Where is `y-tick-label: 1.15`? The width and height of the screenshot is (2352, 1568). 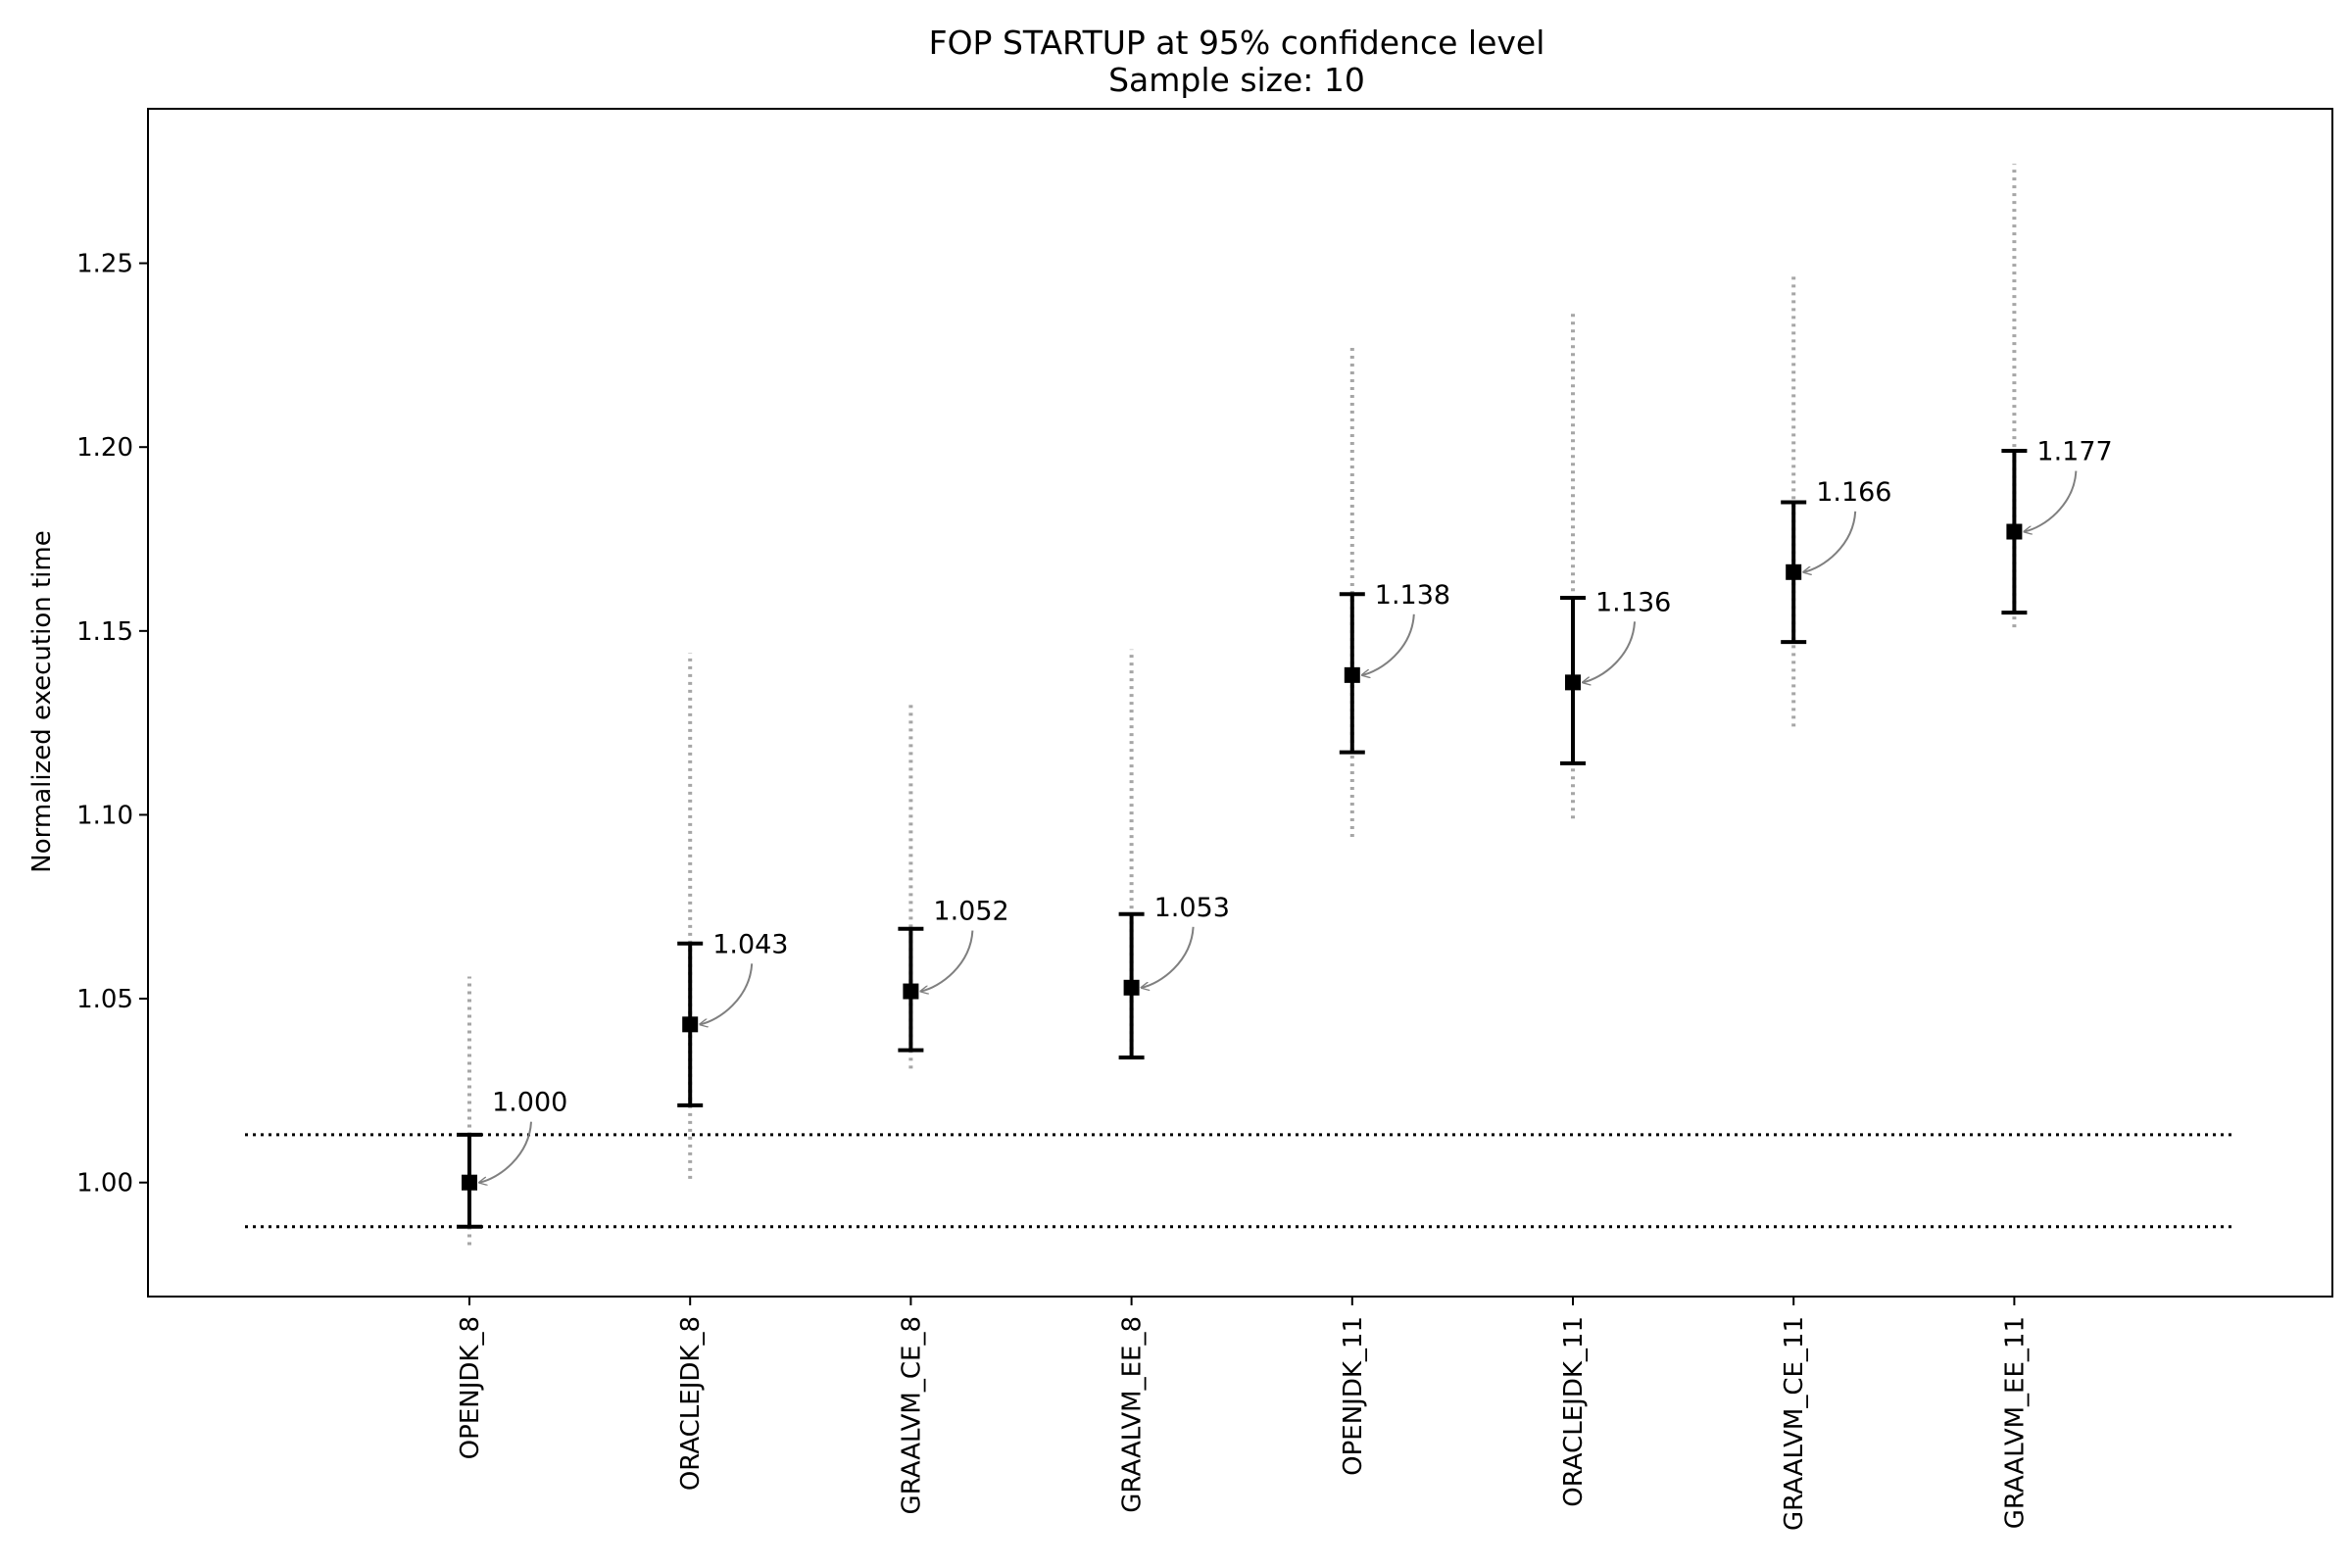
y-tick-label: 1.15 is located at coordinates (104, 632).